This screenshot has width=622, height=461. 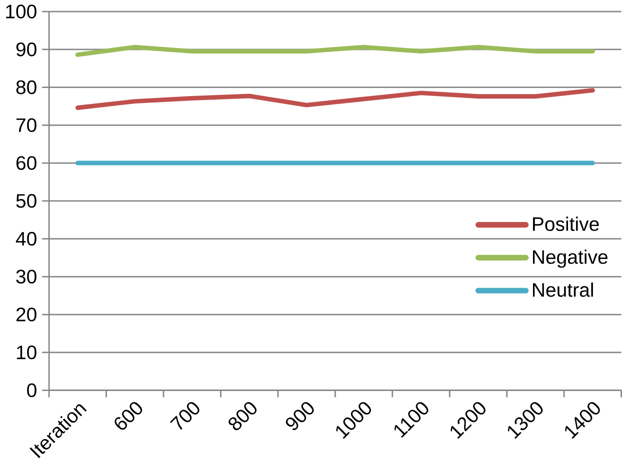 I want to click on y-tick-label: 10, so click(x=26, y=352).